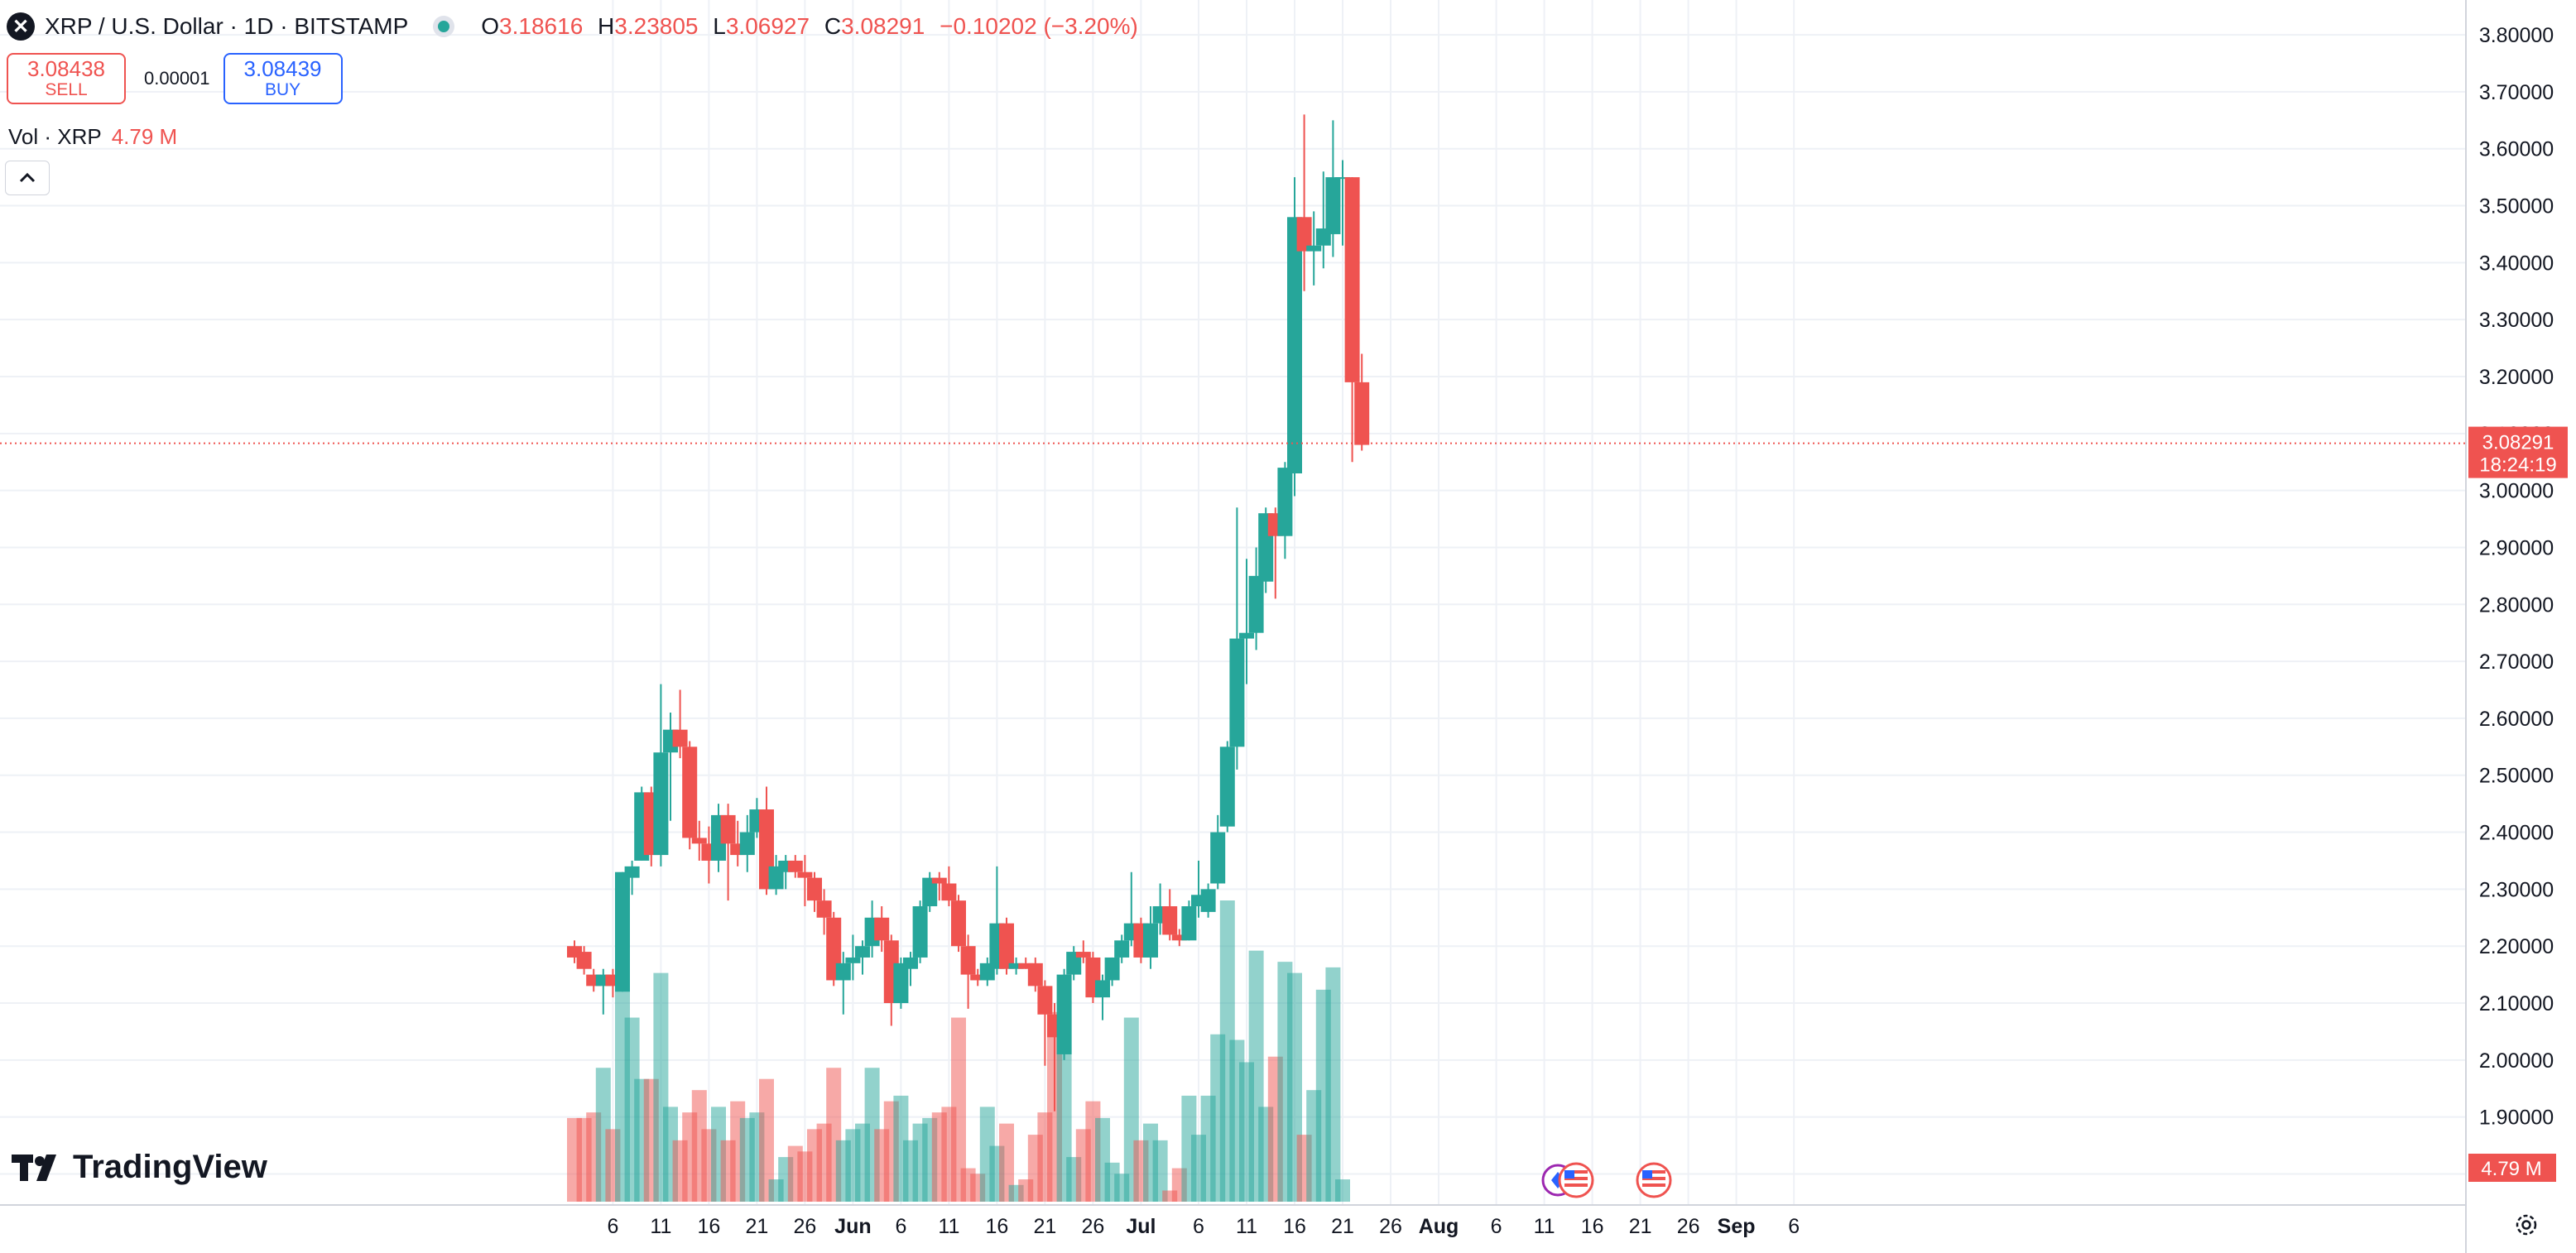  I want to click on buy-button: 3.08439 BUY, so click(283, 78).